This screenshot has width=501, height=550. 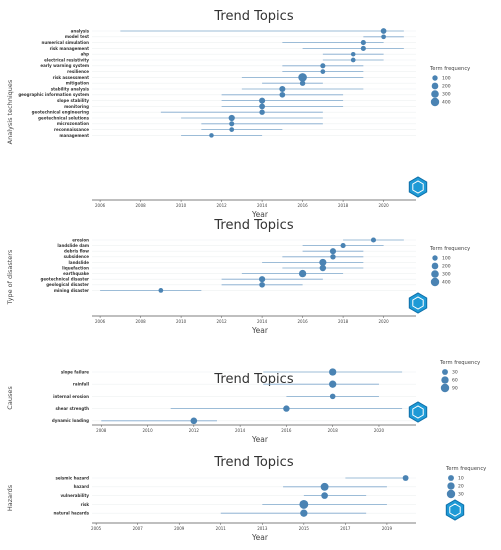 What do you see at coordinates (66, 59) in the screenshot?
I see `category-label: electrical resistivity` at bounding box center [66, 59].